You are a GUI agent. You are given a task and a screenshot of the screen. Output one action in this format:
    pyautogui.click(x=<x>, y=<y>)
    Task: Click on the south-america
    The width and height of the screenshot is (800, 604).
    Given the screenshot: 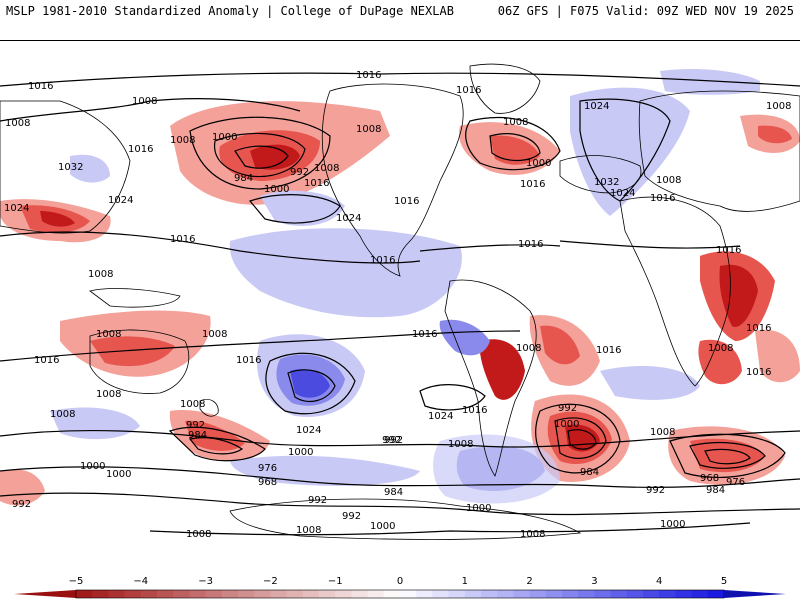 What is the action you would take?
    pyautogui.click(x=490, y=378)
    